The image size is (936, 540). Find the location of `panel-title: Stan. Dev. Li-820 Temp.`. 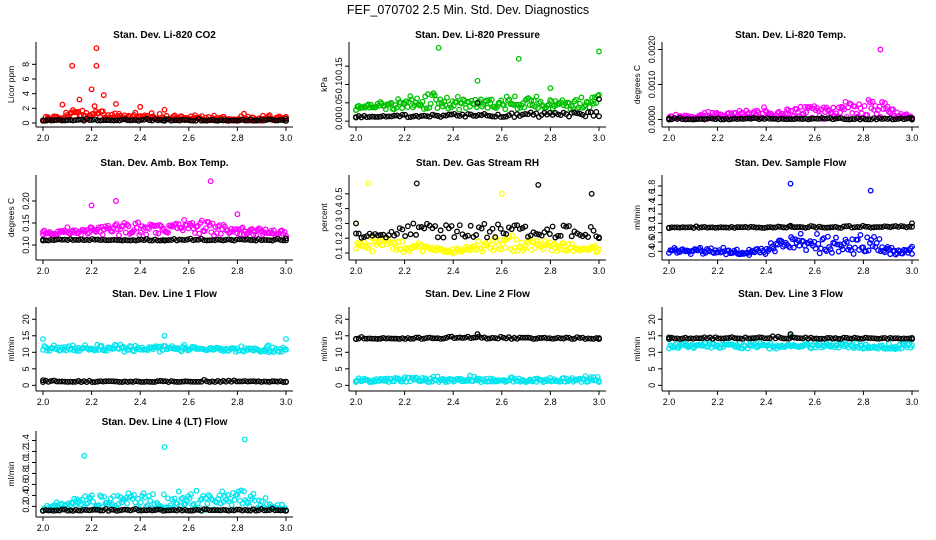

panel-title: Stan. Dev. Li-820 Temp. is located at coordinates (790, 35).